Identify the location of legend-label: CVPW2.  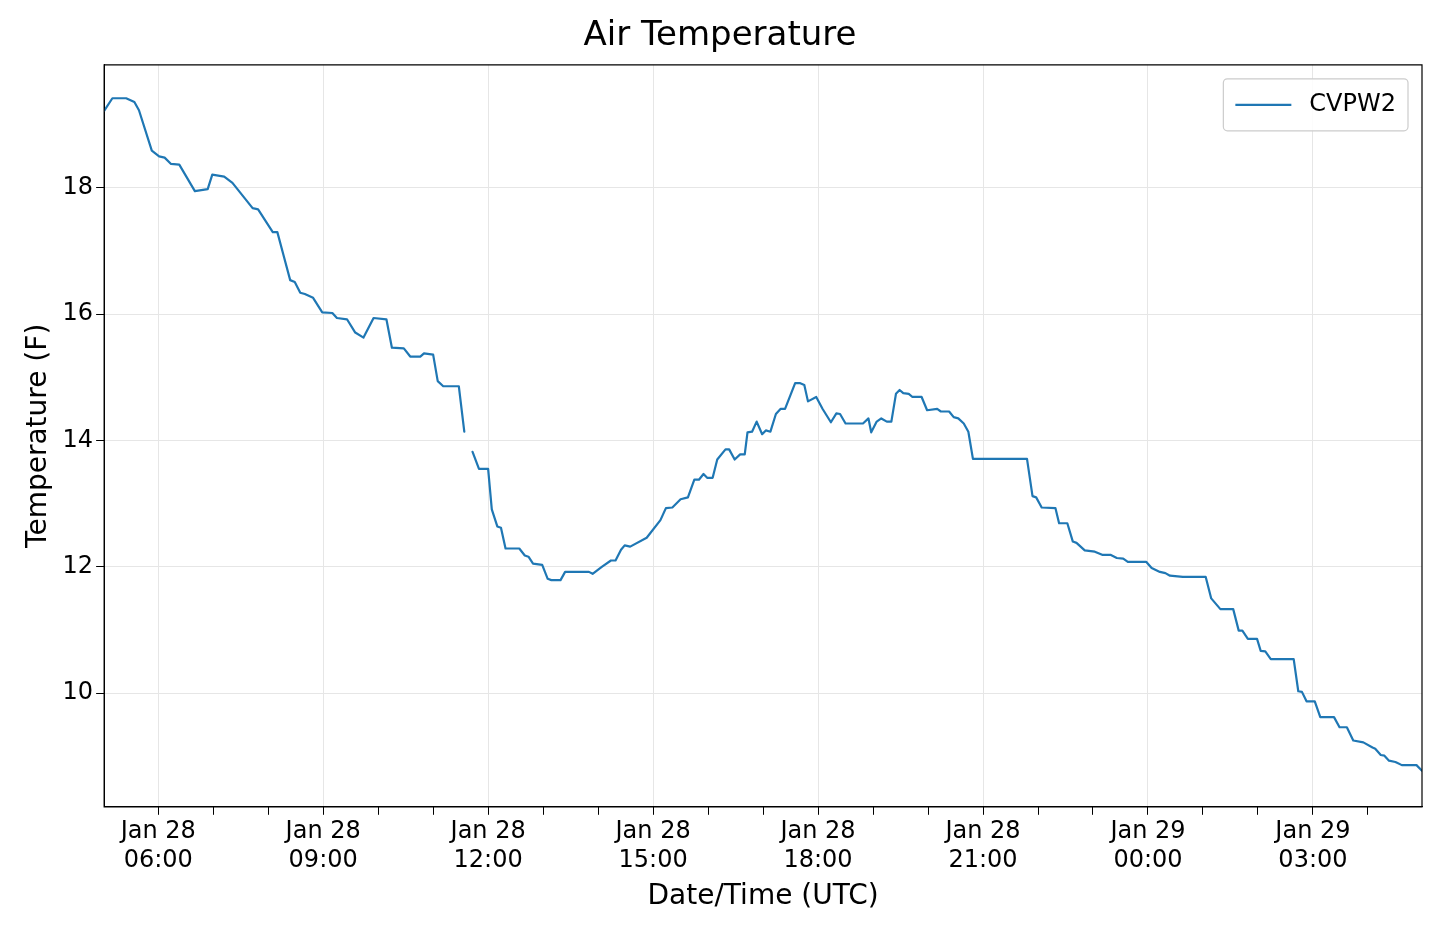
(1353, 103).